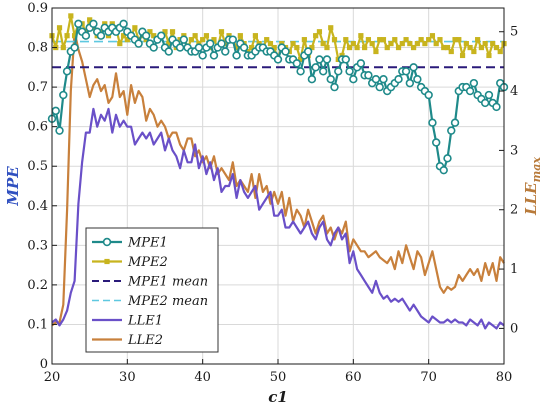  What do you see at coordinates (514, 150) in the screenshot?
I see `y-right-tick-label-3: 3` at bounding box center [514, 150].